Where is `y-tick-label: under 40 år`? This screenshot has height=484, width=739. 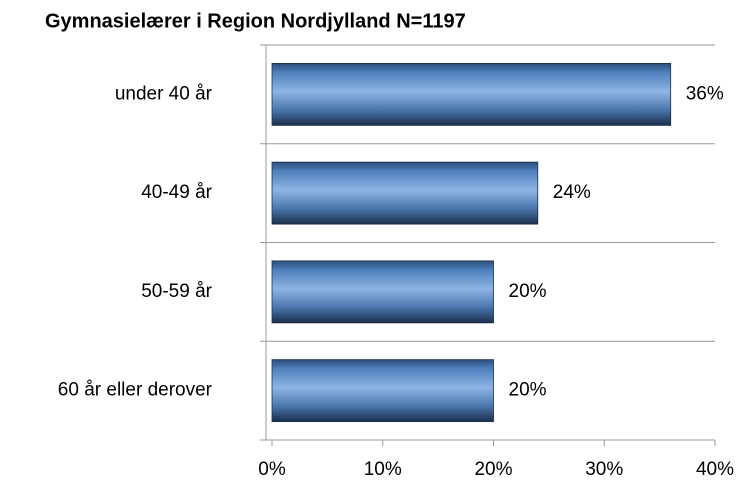 y-tick-label: under 40 år is located at coordinates (164, 93).